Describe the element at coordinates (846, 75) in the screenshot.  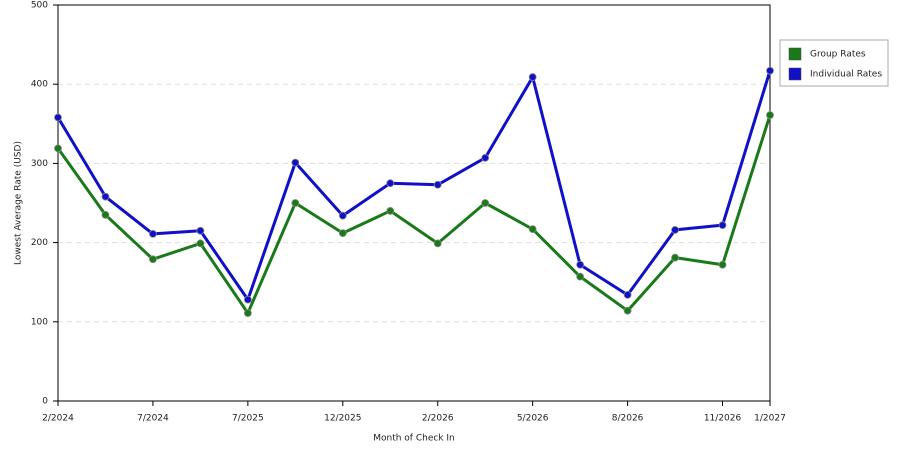
I see `legend-label: Individual Rates` at that location.